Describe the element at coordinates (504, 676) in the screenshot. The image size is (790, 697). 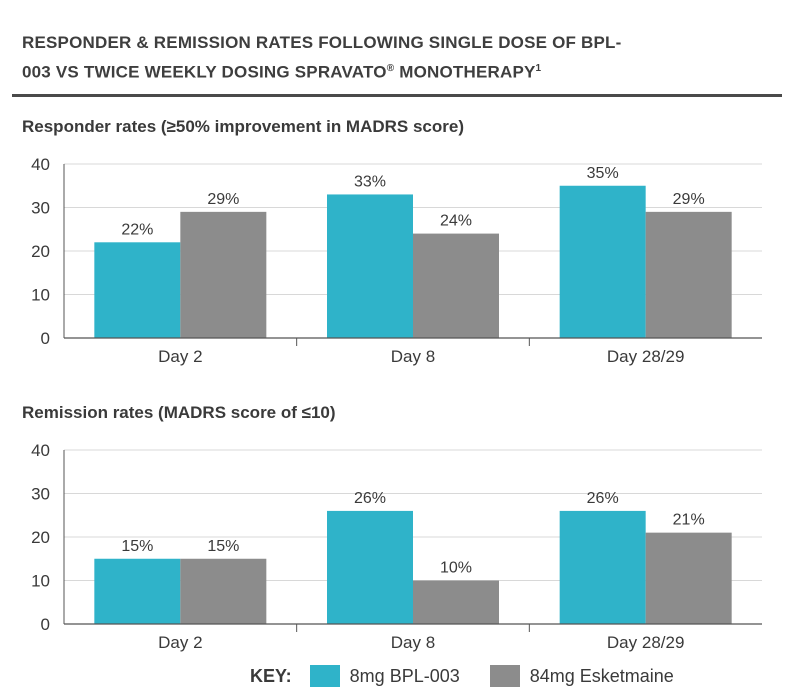
I see `legend-swatch-esketamine` at that location.